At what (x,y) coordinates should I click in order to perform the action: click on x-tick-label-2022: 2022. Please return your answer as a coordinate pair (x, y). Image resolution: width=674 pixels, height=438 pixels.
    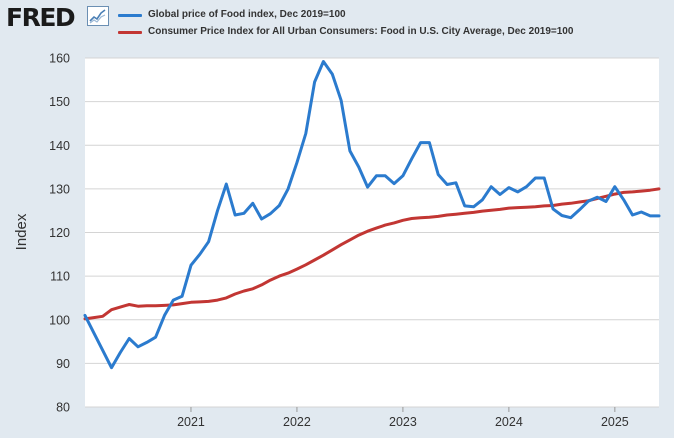
    Looking at the image, I should click on (297, 422).